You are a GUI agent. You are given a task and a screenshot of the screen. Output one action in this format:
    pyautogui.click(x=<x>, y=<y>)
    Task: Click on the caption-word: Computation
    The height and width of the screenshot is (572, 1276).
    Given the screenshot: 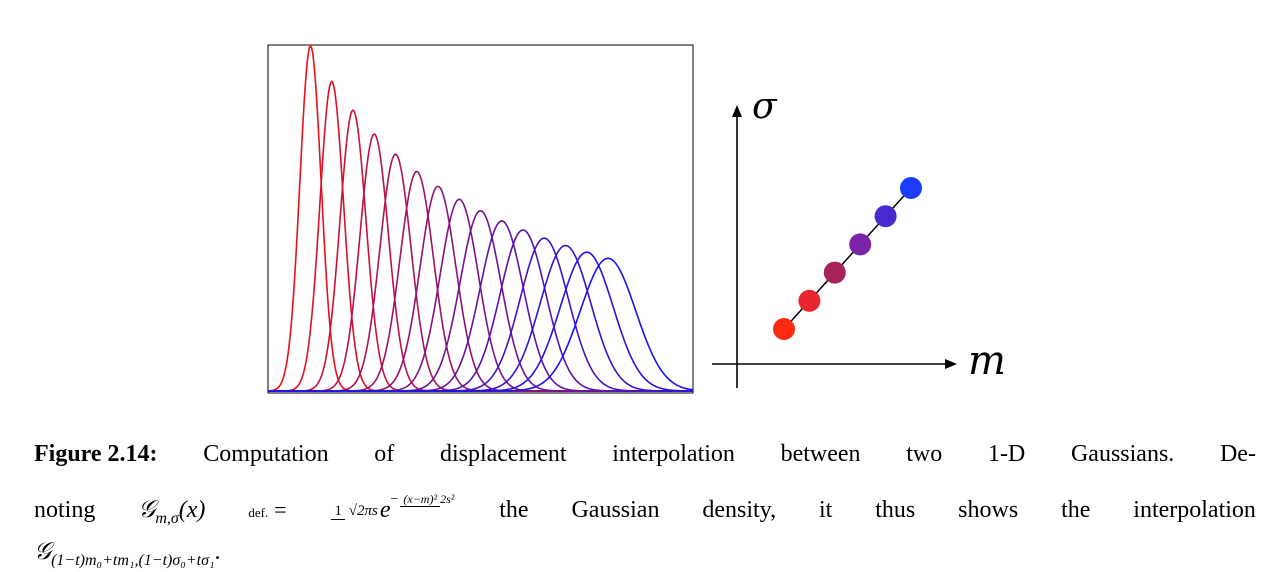 What is the action you would take?
    pyautogui.click(x=266, y=454)
    